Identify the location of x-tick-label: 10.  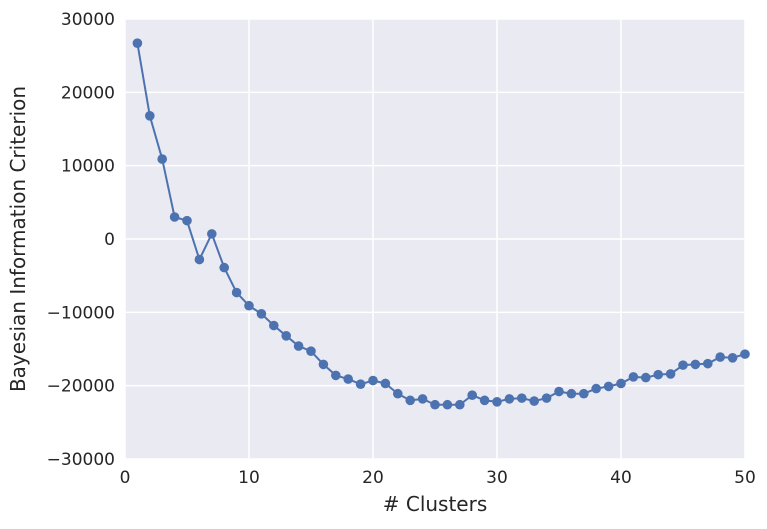
(249, 478).